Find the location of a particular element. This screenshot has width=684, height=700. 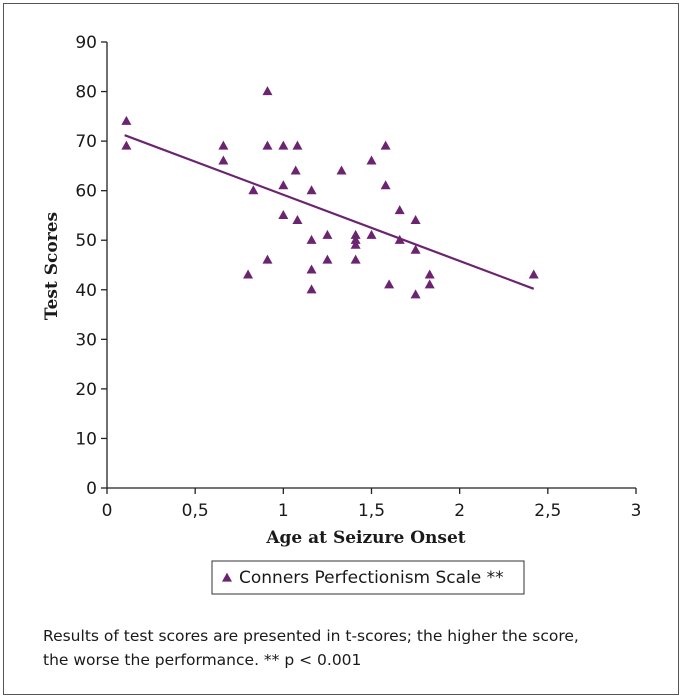

legend: Conners Perfectionism Scale ** is located at coordinates (368, 577).